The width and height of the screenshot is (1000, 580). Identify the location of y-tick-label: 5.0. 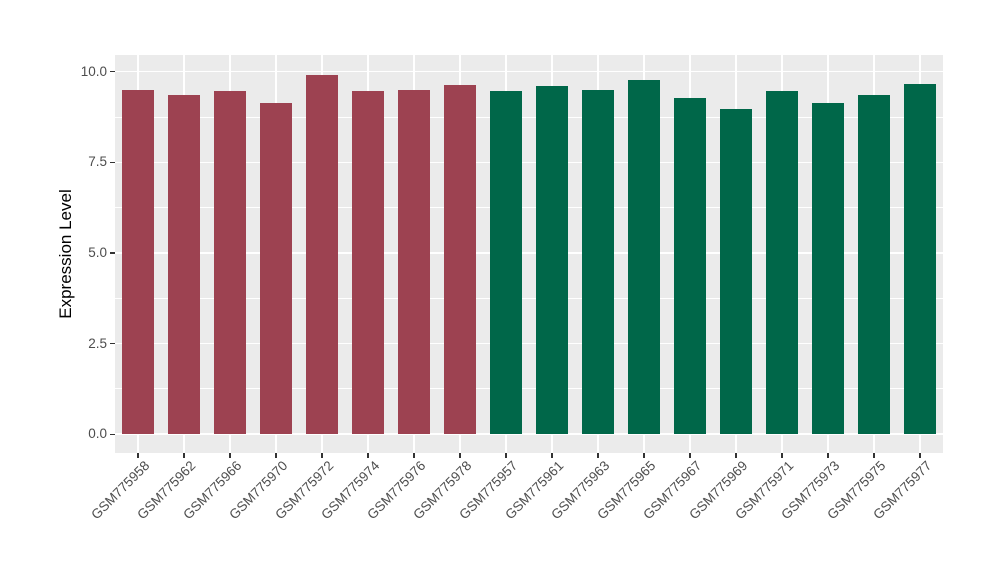
(97, 252).